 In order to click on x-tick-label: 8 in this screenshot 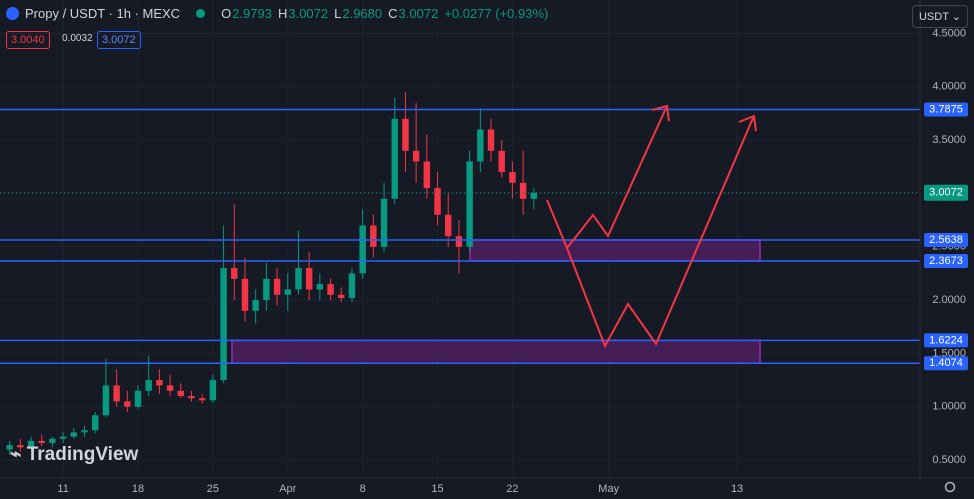, I will do `click(363, 489)`.